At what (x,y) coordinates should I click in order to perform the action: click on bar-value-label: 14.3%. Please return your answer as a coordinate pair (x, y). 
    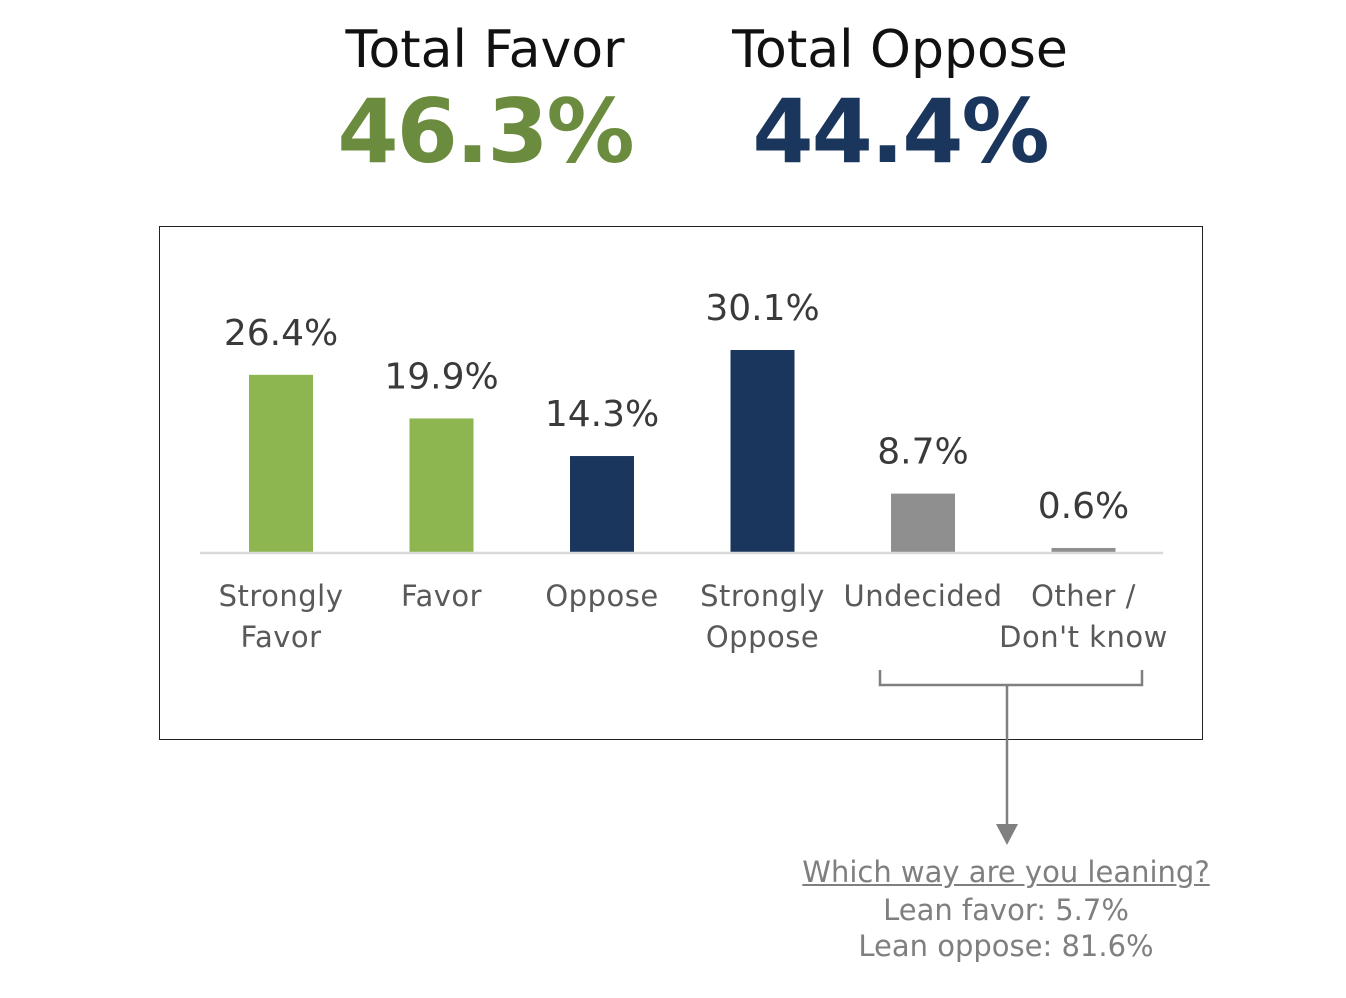
    Looking at the image, I should click on (602, 414).